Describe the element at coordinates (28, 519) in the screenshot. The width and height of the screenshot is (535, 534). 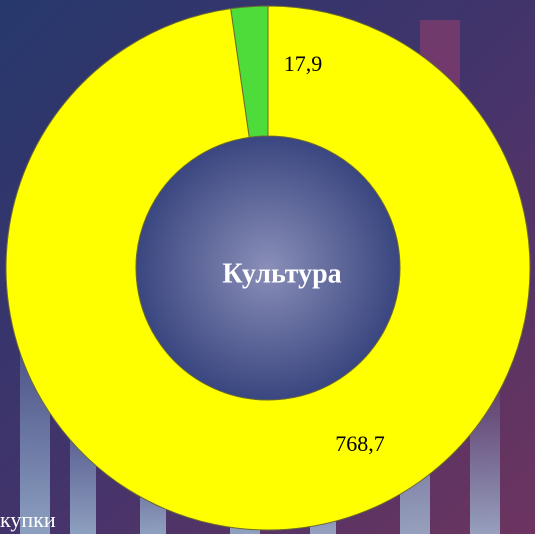
I see `legend-text: купки` at that location.